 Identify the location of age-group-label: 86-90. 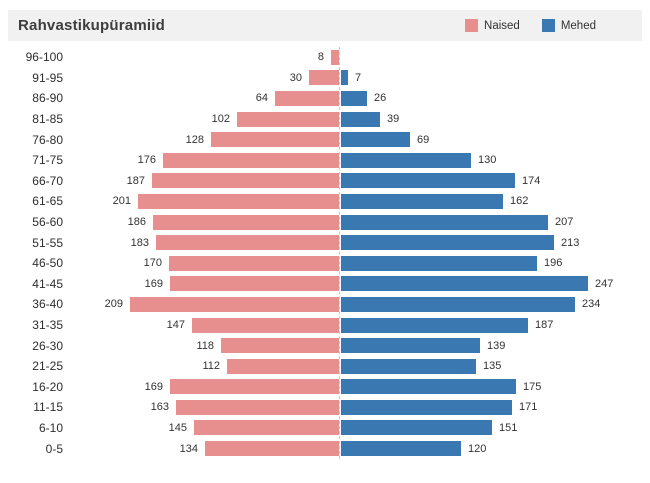
(47, 98).